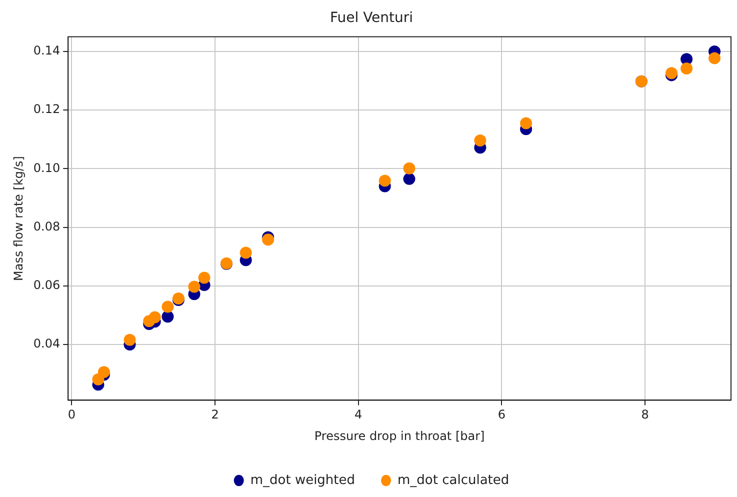 Image resolution: width=737 pixels, height=497 pixels. Describe the element at coordinates (46, 226) in the screenshot. I see `y-tick-label: 0.08` at that location.